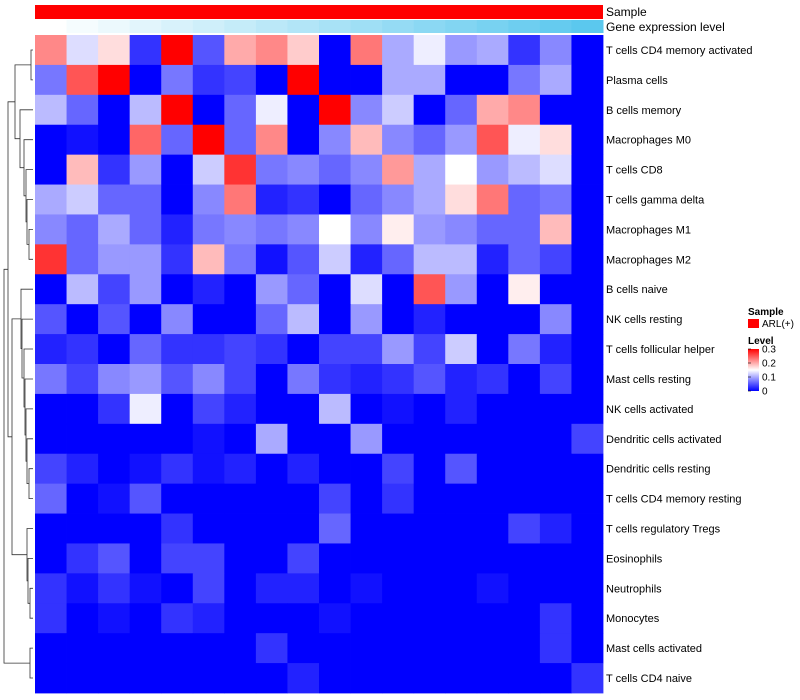 The image size is (800, 700). What do you see at coordinates (634, 171) in the screenshot?
I see `row-label: T cells CD8` at bounding box center [634, 171].